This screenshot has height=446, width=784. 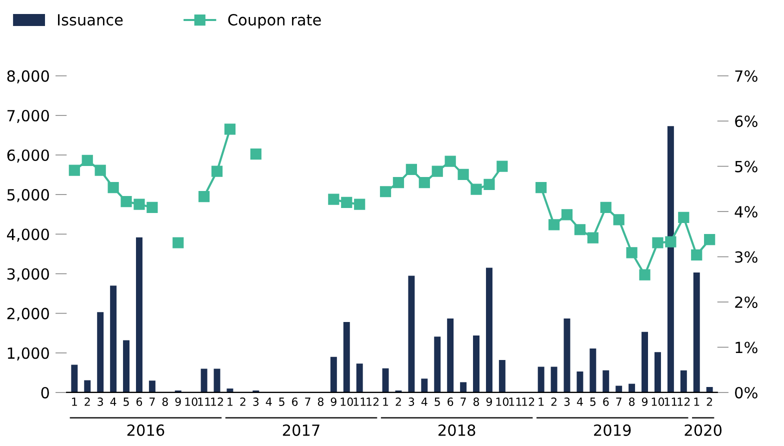 I want to click on x-tick-label: 5, so click(x=281, y=402).